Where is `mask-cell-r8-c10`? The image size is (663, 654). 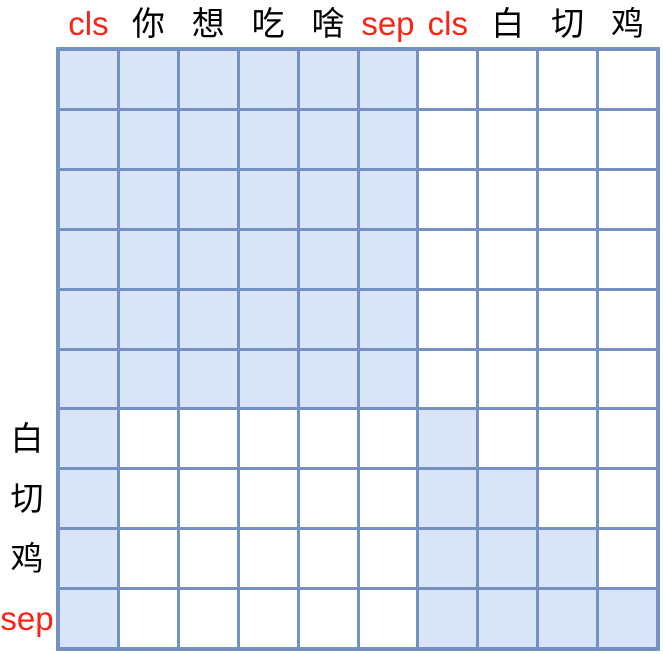
mask-cell-r8-c10 is located at coordinates (627, 499).